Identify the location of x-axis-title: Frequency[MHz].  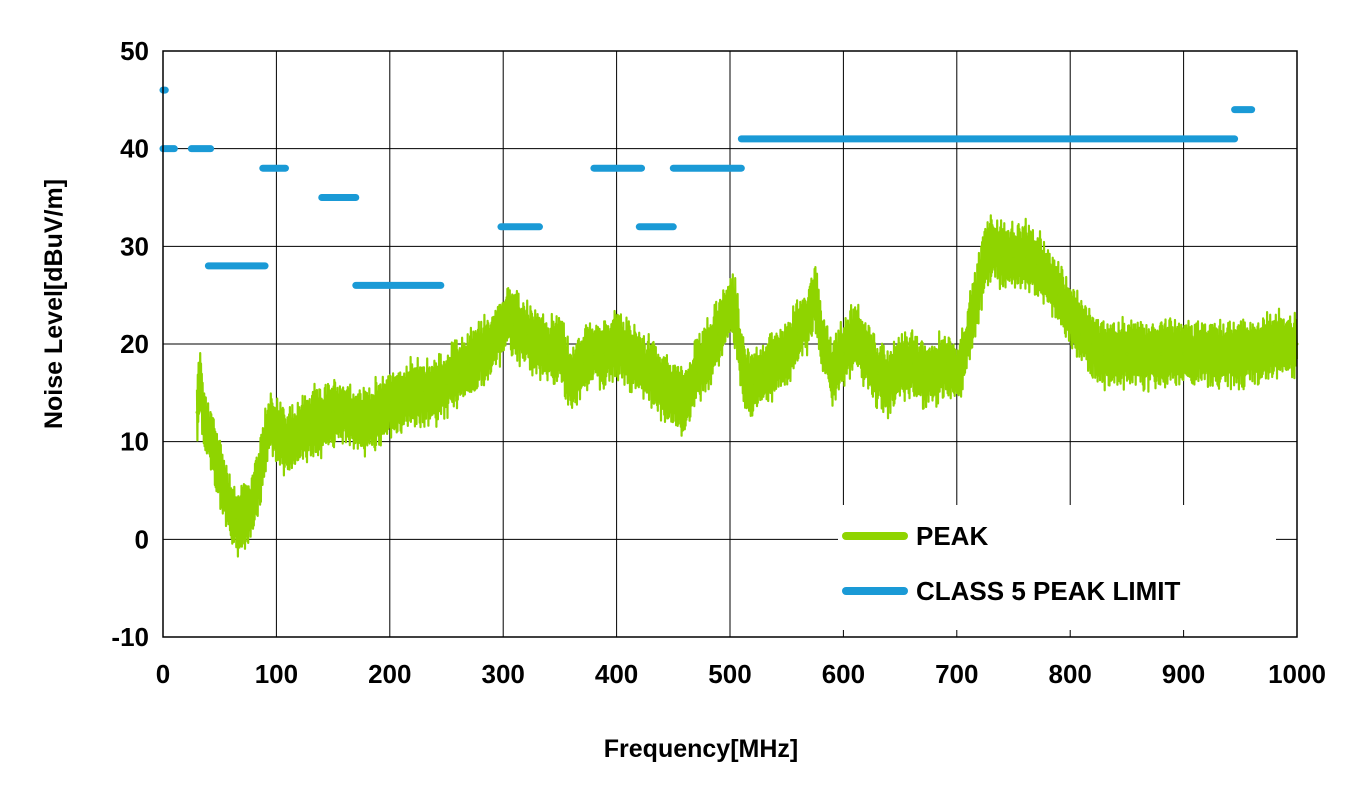
(701, 749).